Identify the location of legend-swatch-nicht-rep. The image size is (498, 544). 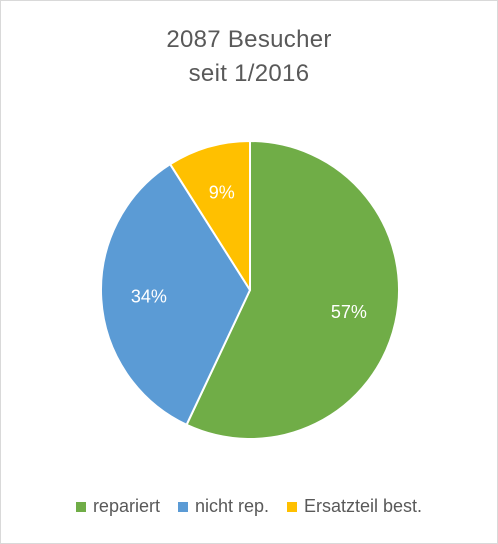
(182, 506).